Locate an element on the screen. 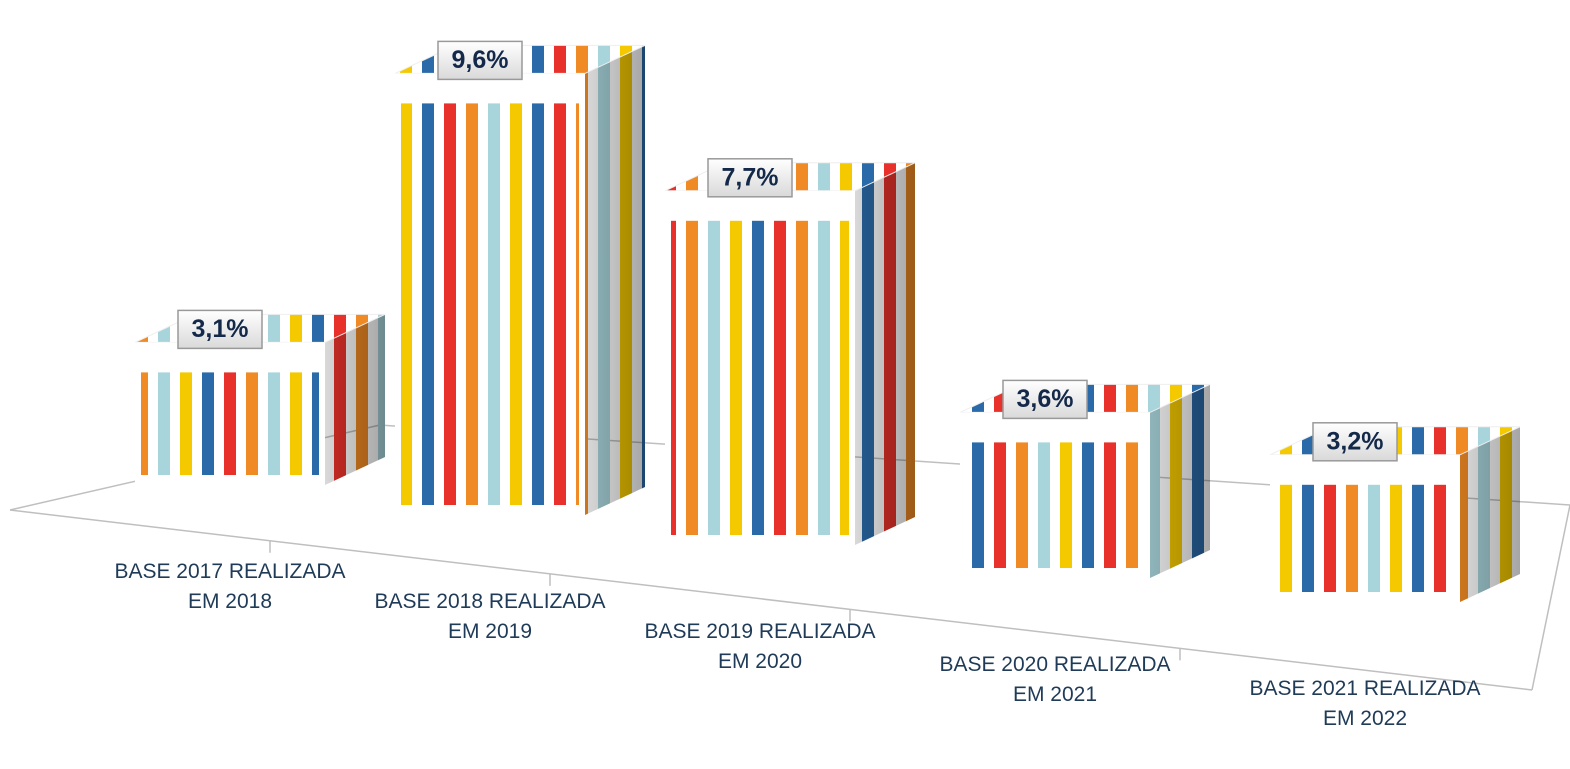 The image size is (1570, 769). value-label: 7,7% is located at coordinates (750, 177).